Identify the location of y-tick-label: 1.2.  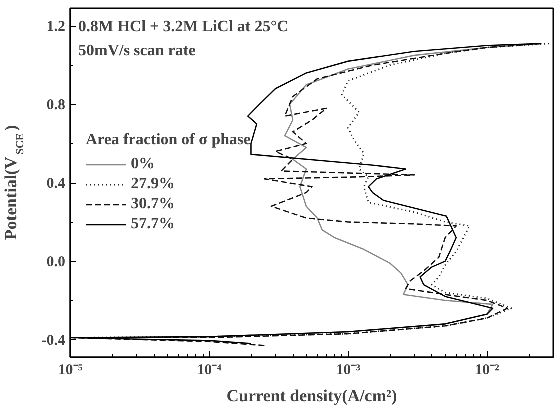
(56, 27).